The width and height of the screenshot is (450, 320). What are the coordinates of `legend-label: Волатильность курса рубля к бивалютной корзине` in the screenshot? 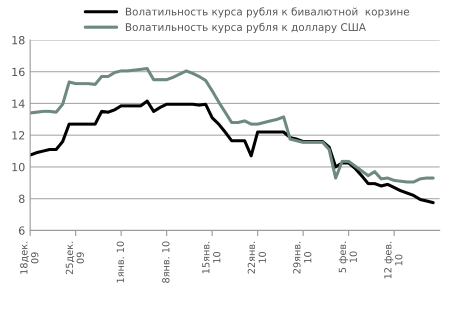 It's located at (268, 12).